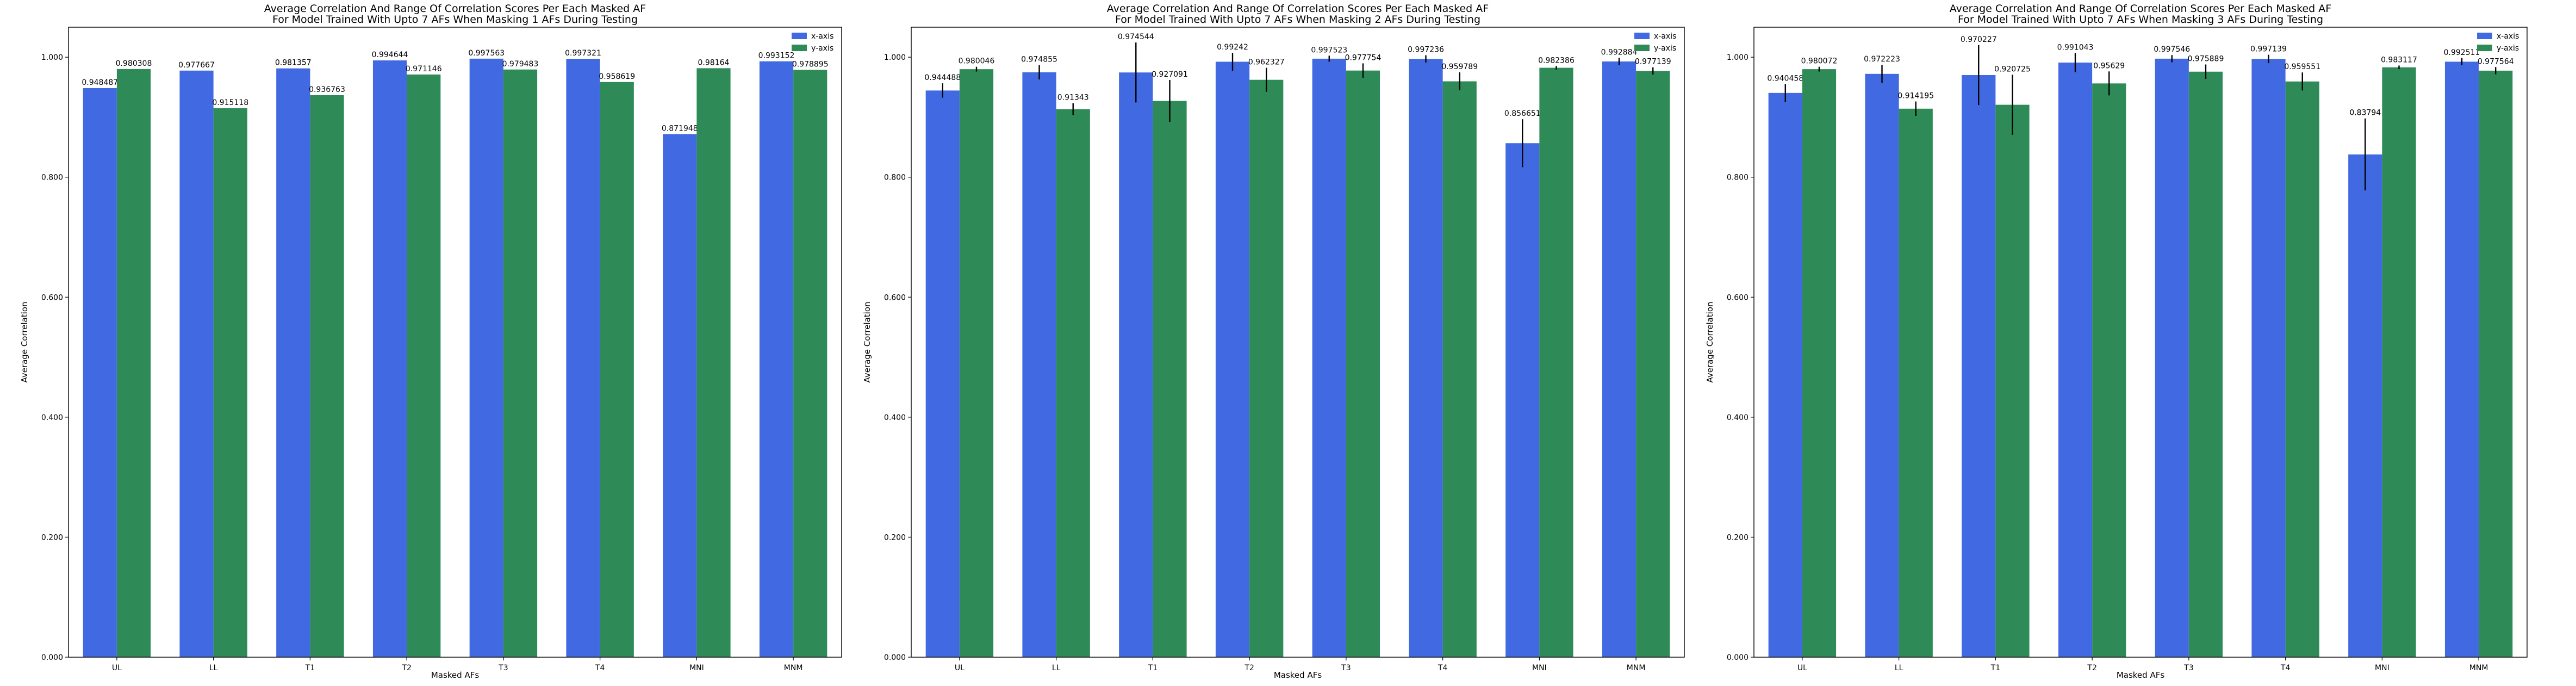 This screenshot has width=2576, height=686. What do you see at coordinates (2365, 113) in the screenshot?
I see `data-label: 0.83794` at bounding box center [2365, 113].